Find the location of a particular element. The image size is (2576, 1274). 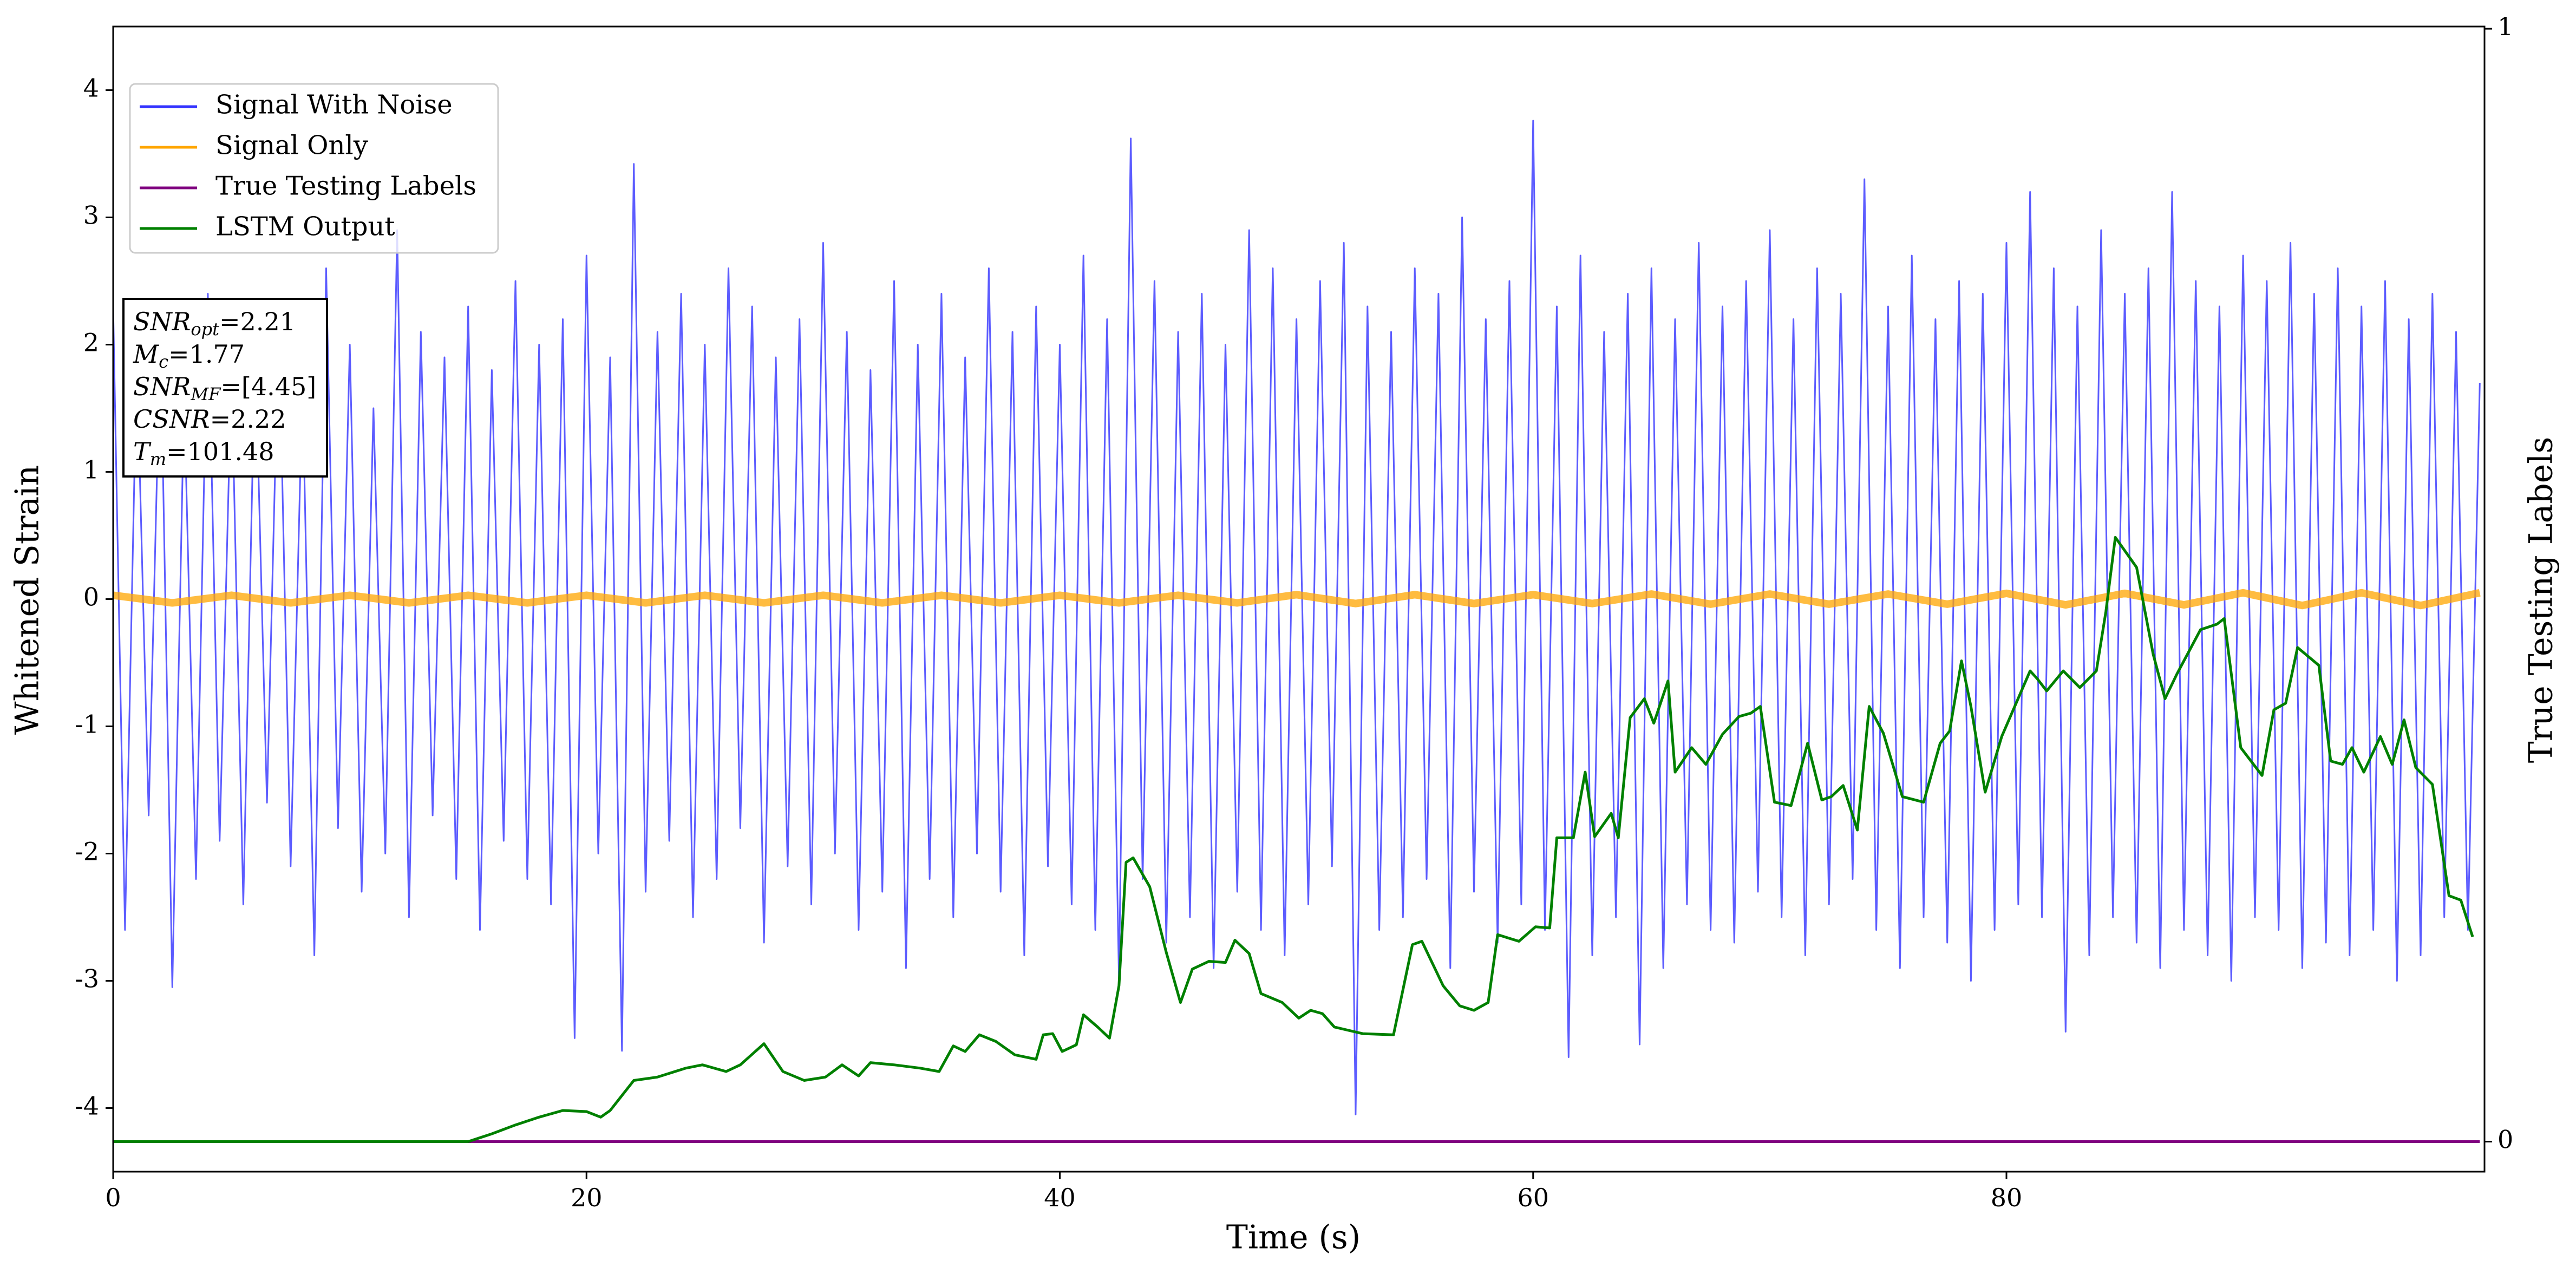

stat-value: =1.77 is located at coordinates (206, 354).